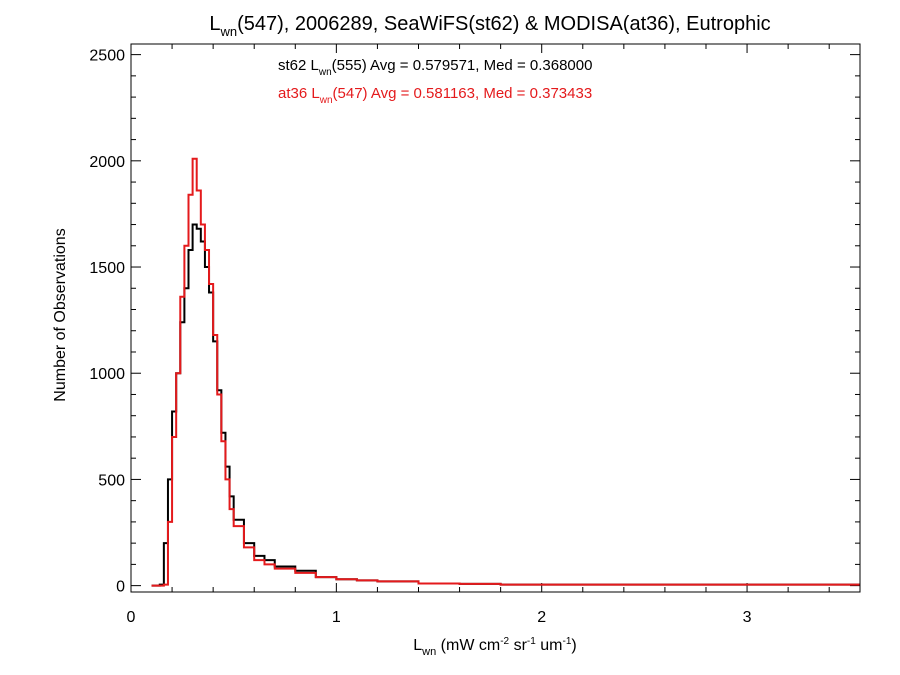 This screenshot has height=675, width=900. What do you see at coordinates (107, 162) in the screenshot?
I see `y-tick-label: 2000` at bounding box center [107, 162].